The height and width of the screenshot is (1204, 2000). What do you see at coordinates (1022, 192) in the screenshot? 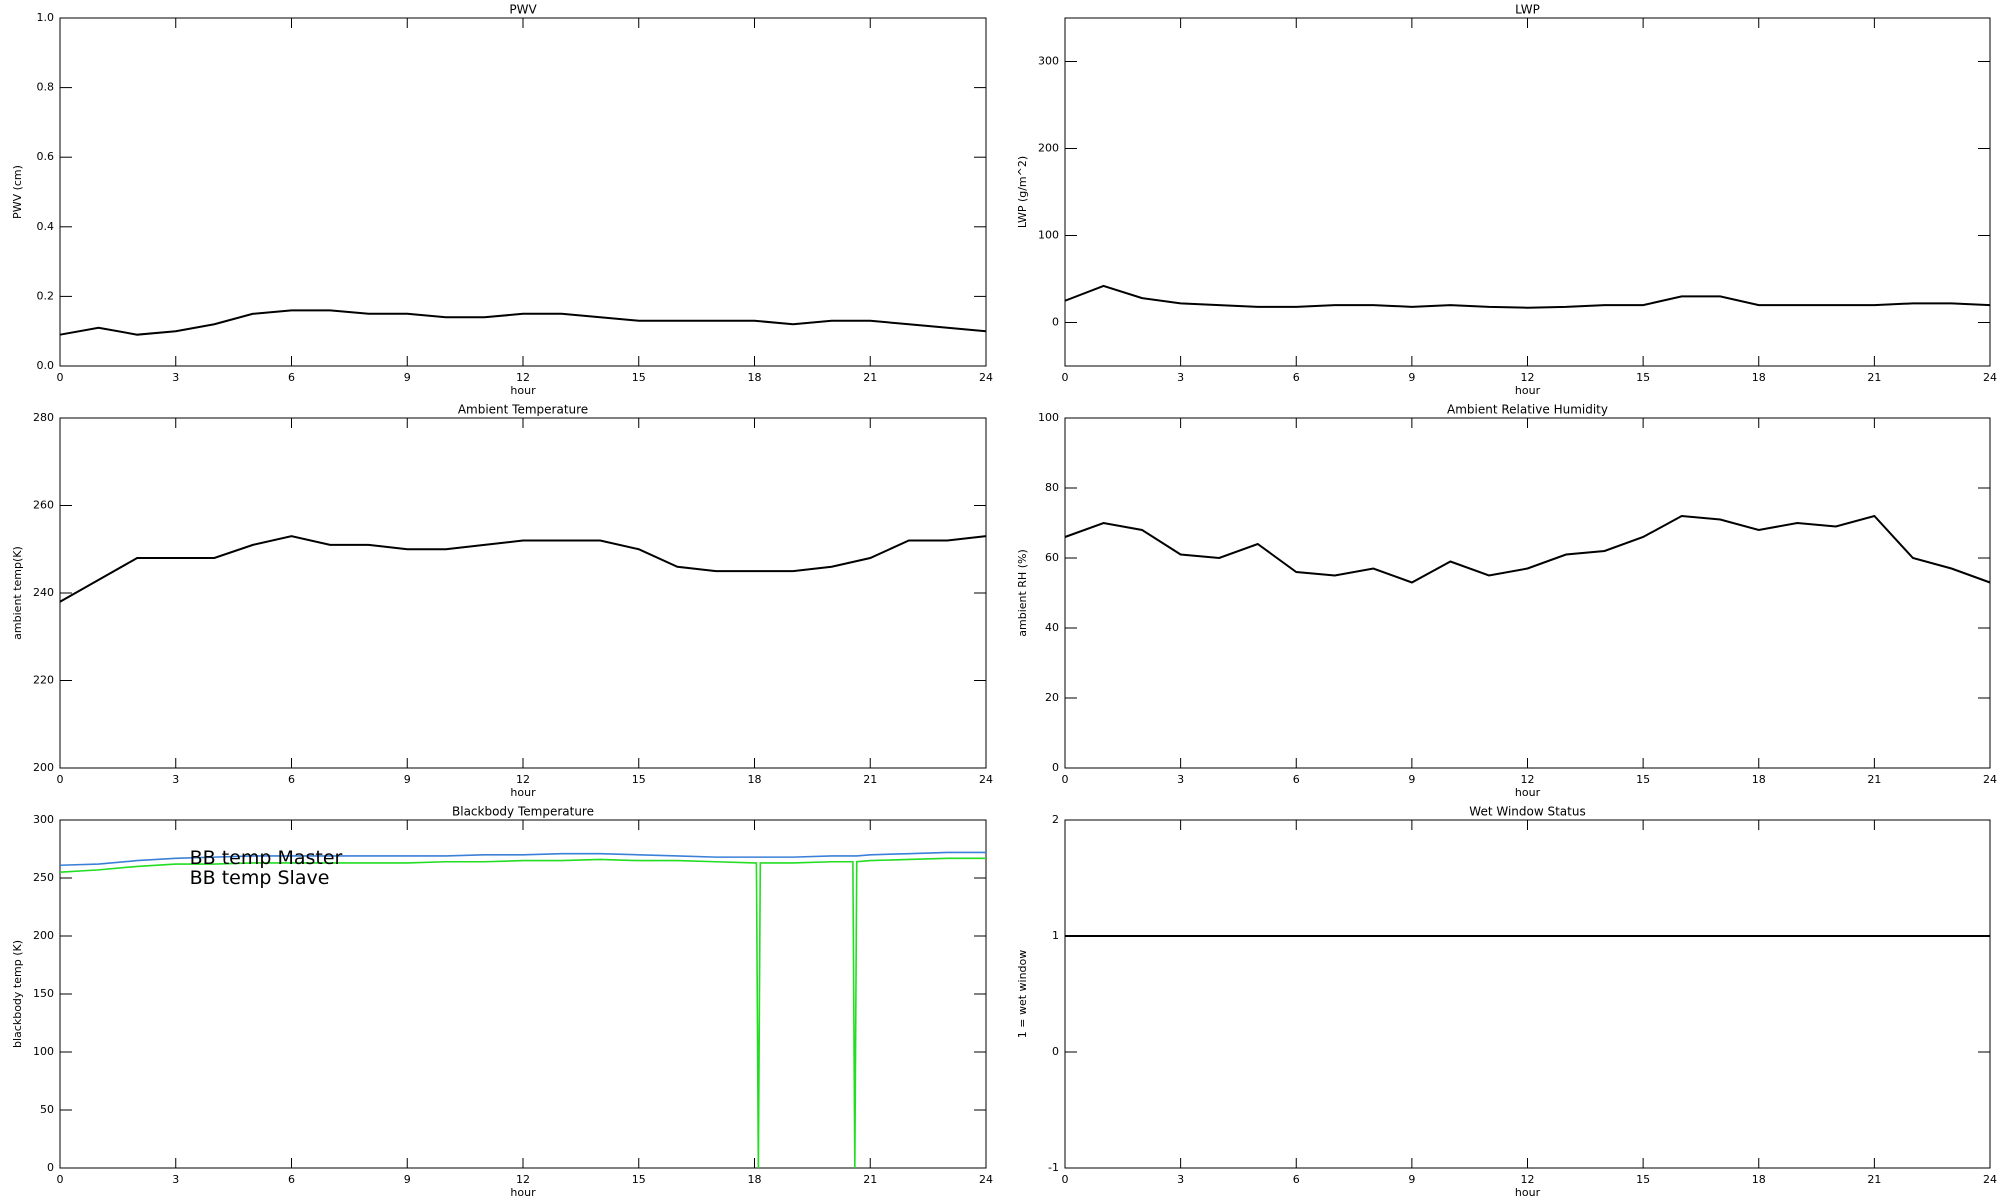
I see `y-axis-label: LWP (g/m^2)` at bounding box center [1022, 192].